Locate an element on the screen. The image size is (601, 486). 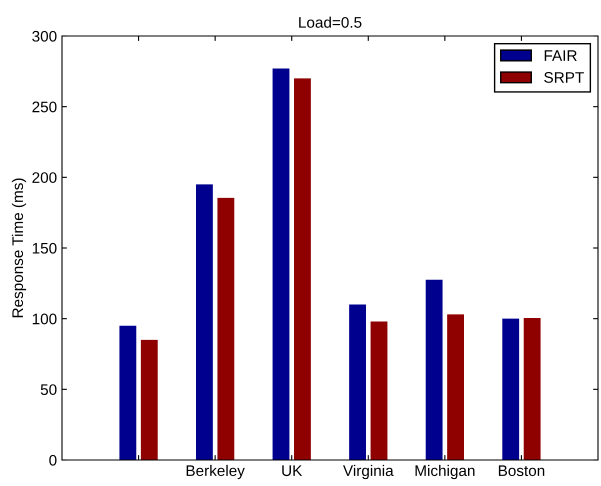
x-tick-label: Berkeley is located at coordinates (215, 472).